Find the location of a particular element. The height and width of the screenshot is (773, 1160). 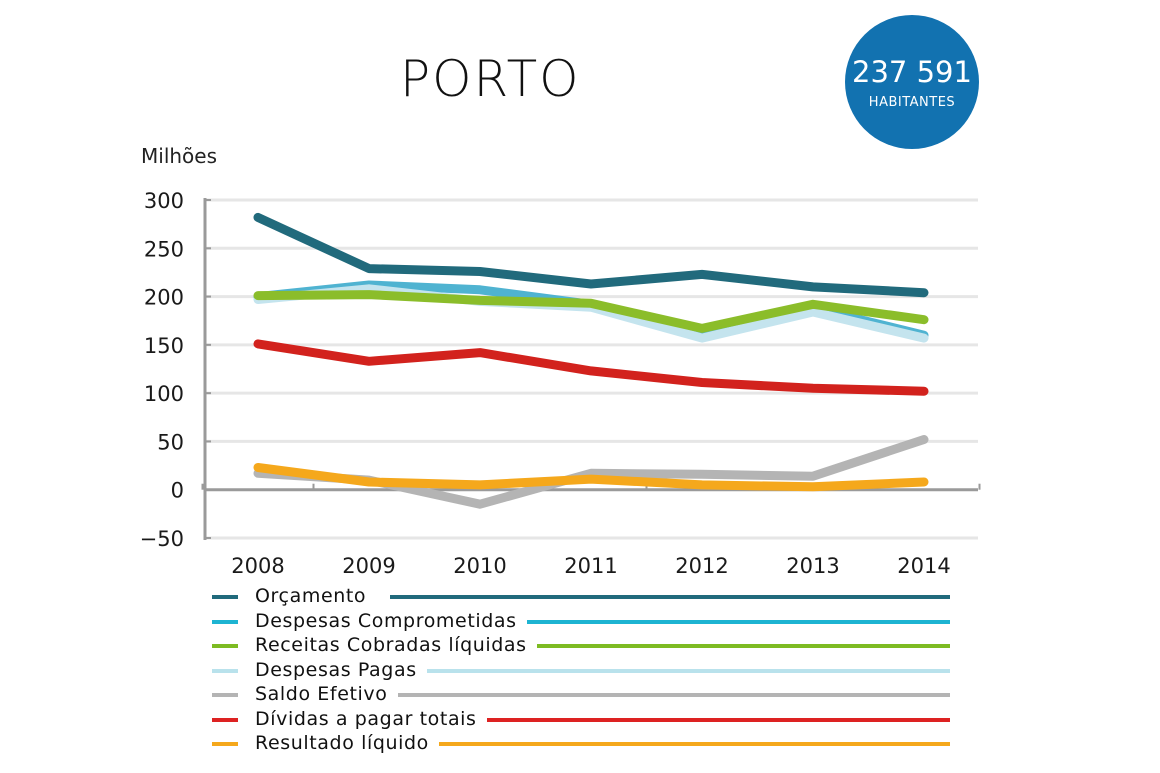

series-line-saldo-efetivo is located at coordinates (591, 472).